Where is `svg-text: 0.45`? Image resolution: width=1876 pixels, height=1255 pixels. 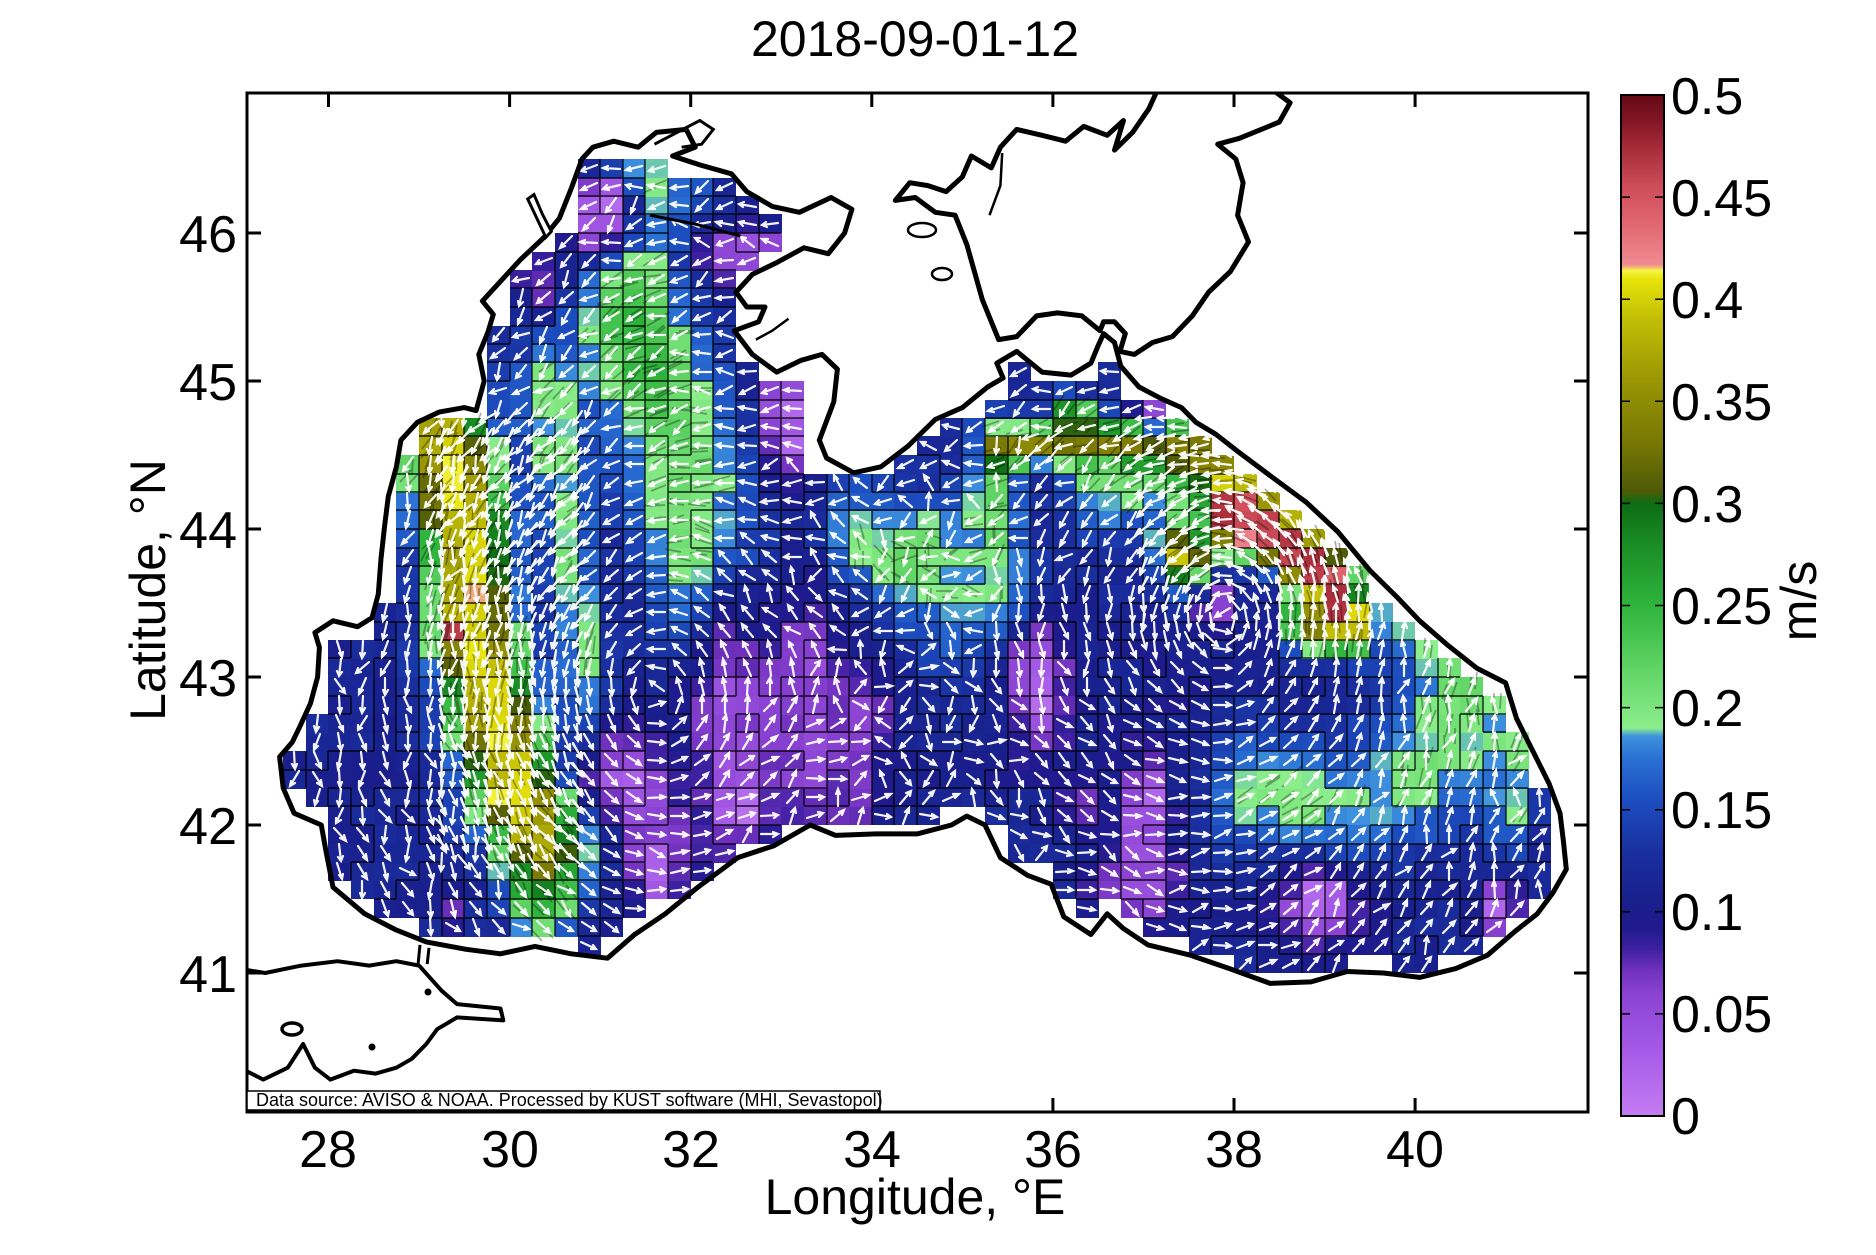 svg-text: 0.45 is located at coordinates (1721, 199).